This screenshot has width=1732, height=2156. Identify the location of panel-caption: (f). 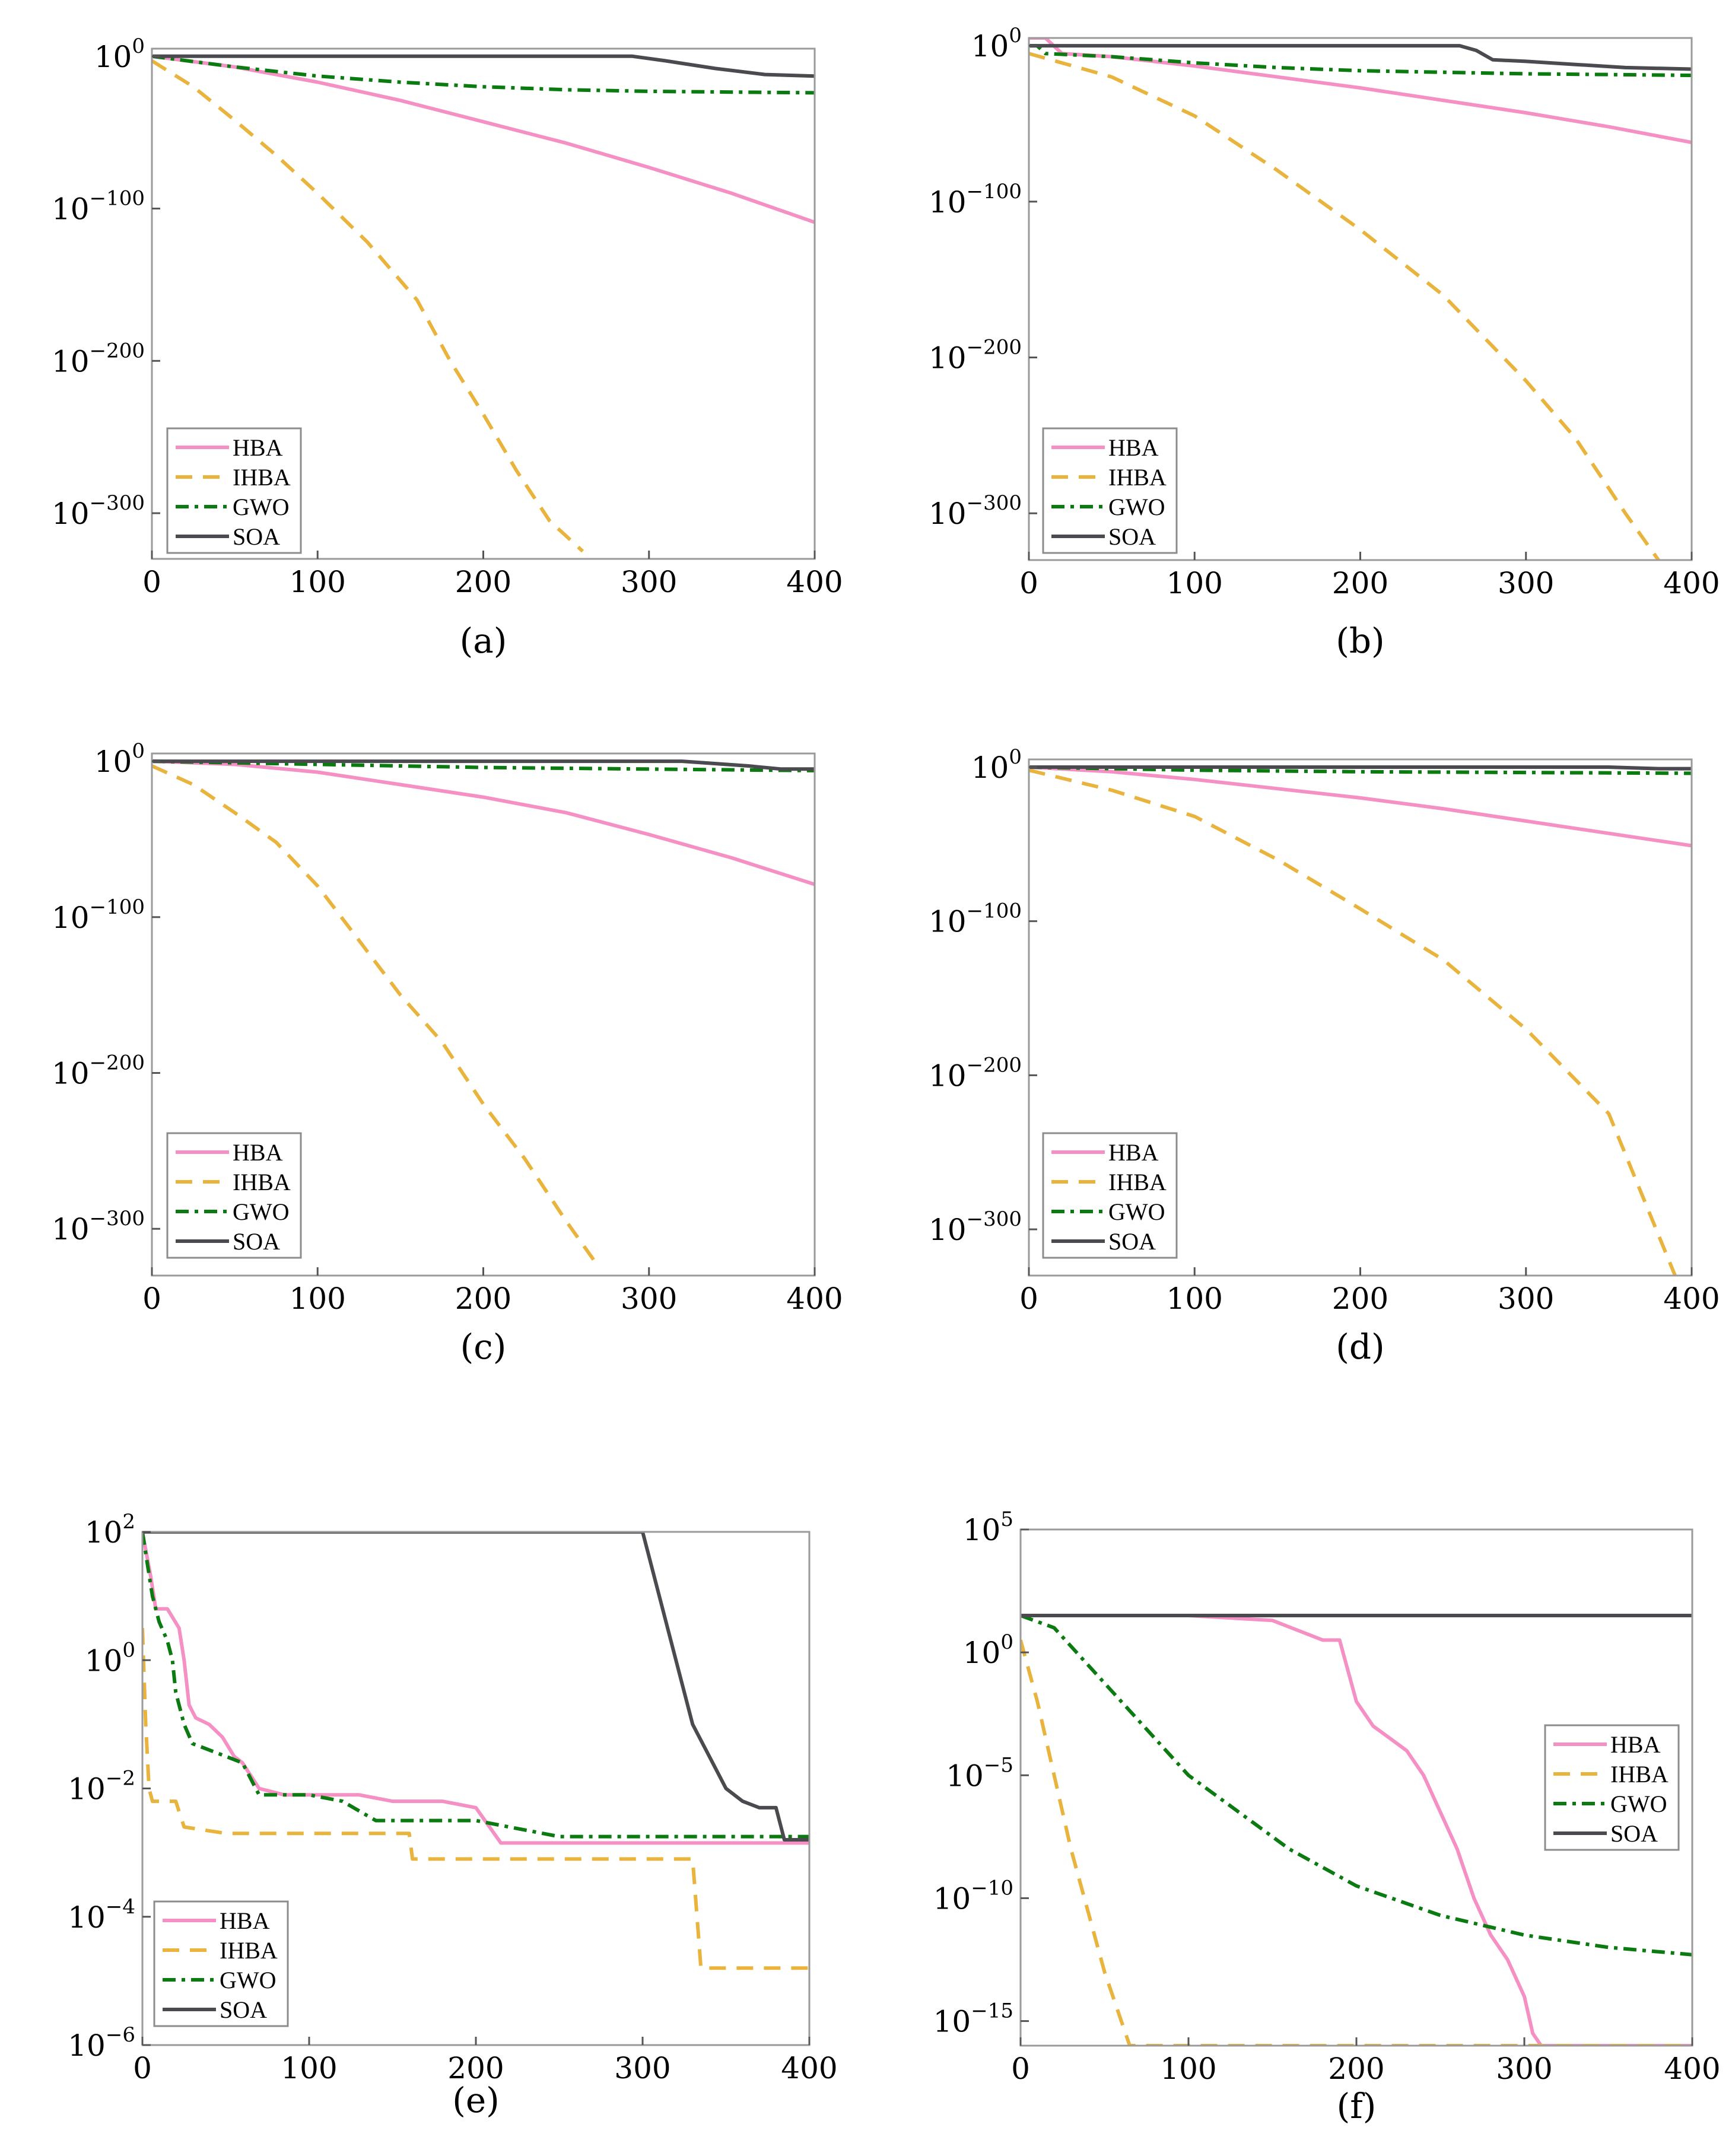
(1357, 2106).